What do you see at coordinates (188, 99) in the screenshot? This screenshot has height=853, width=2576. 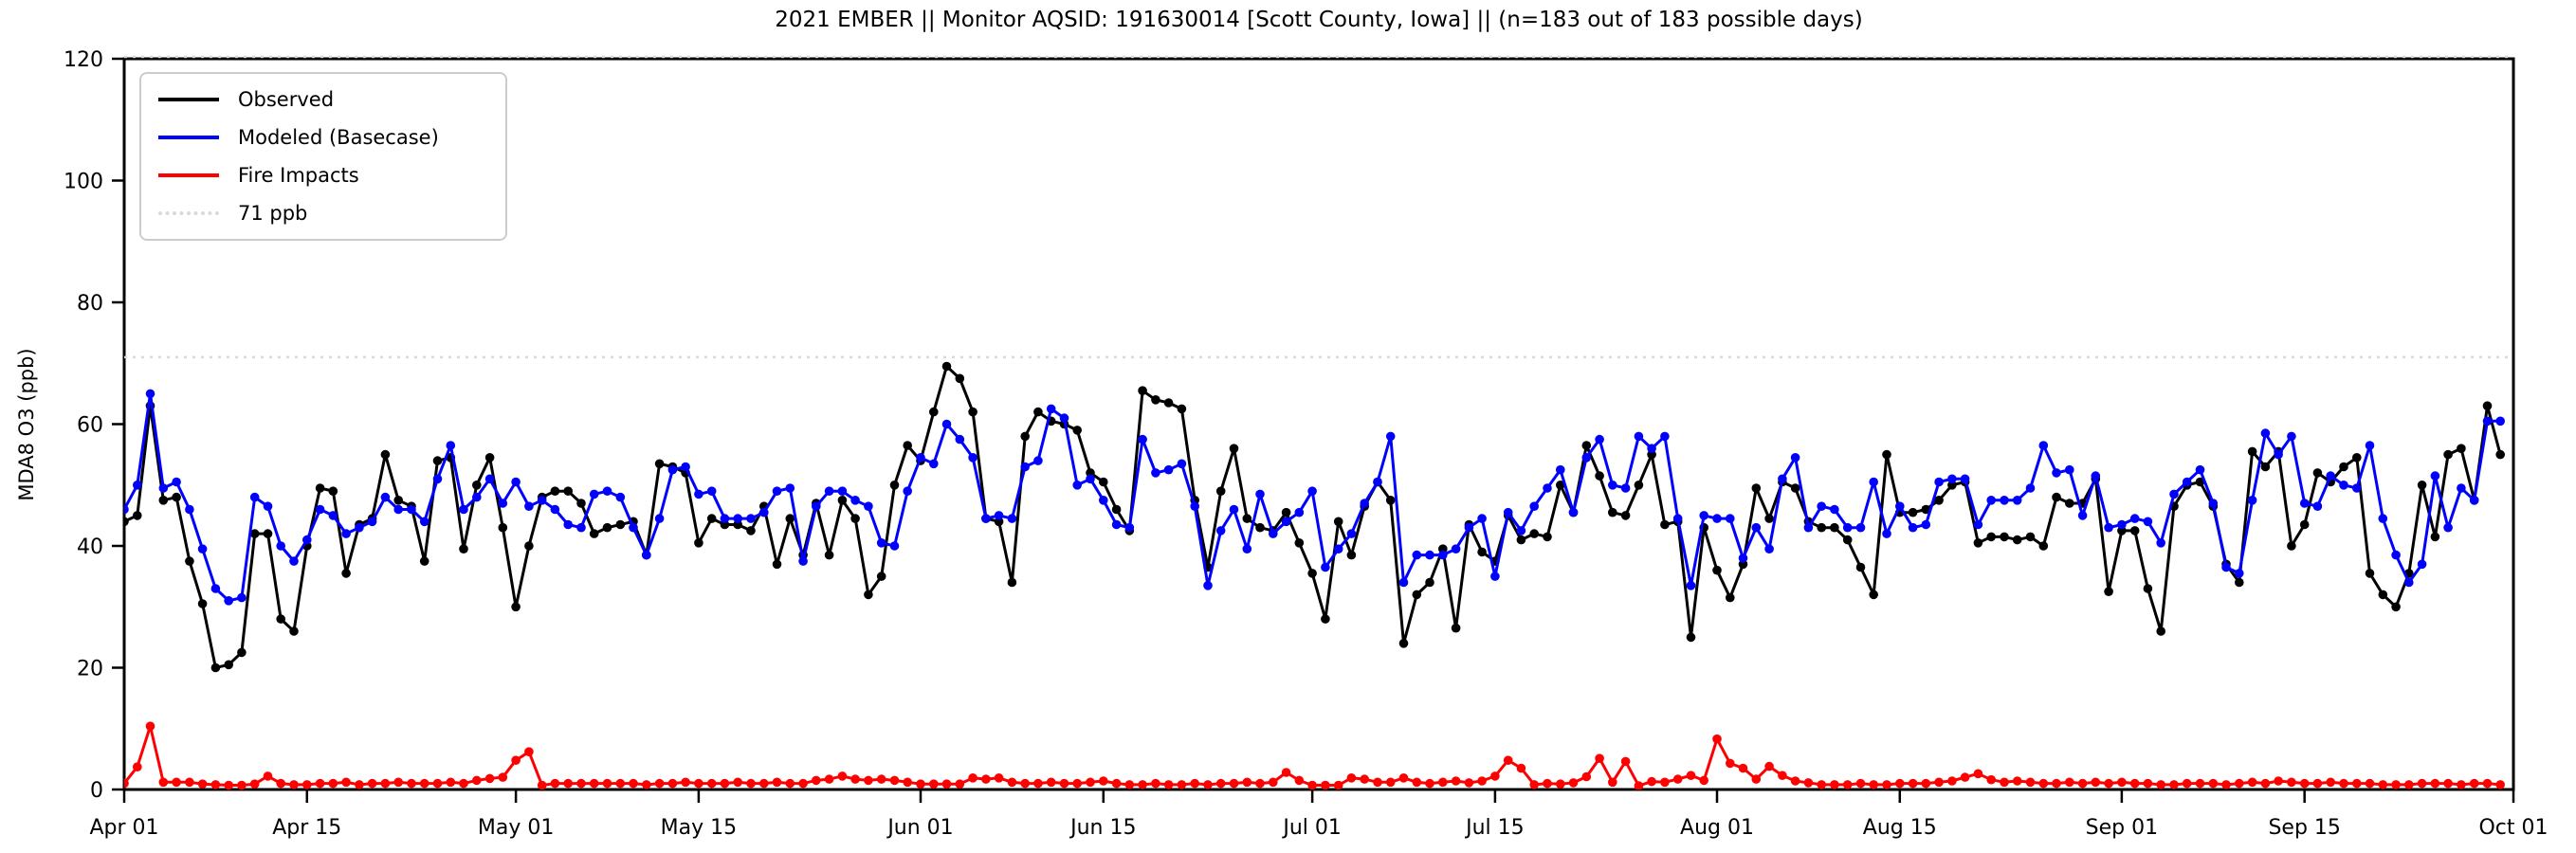 I see `observed-line-sample` at bounding box center [188, 99].